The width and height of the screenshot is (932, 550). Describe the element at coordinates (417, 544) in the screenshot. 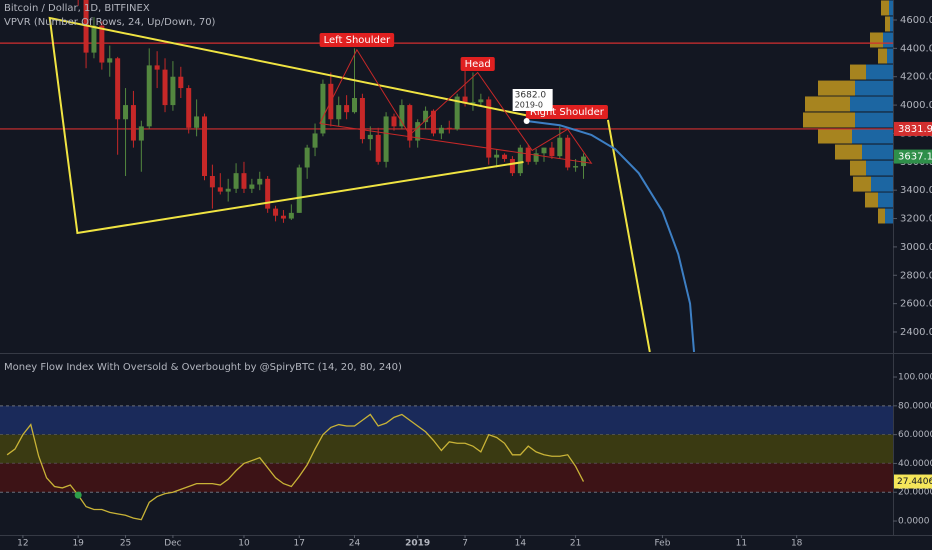

I see `x-tick-label: 2019` at that location.